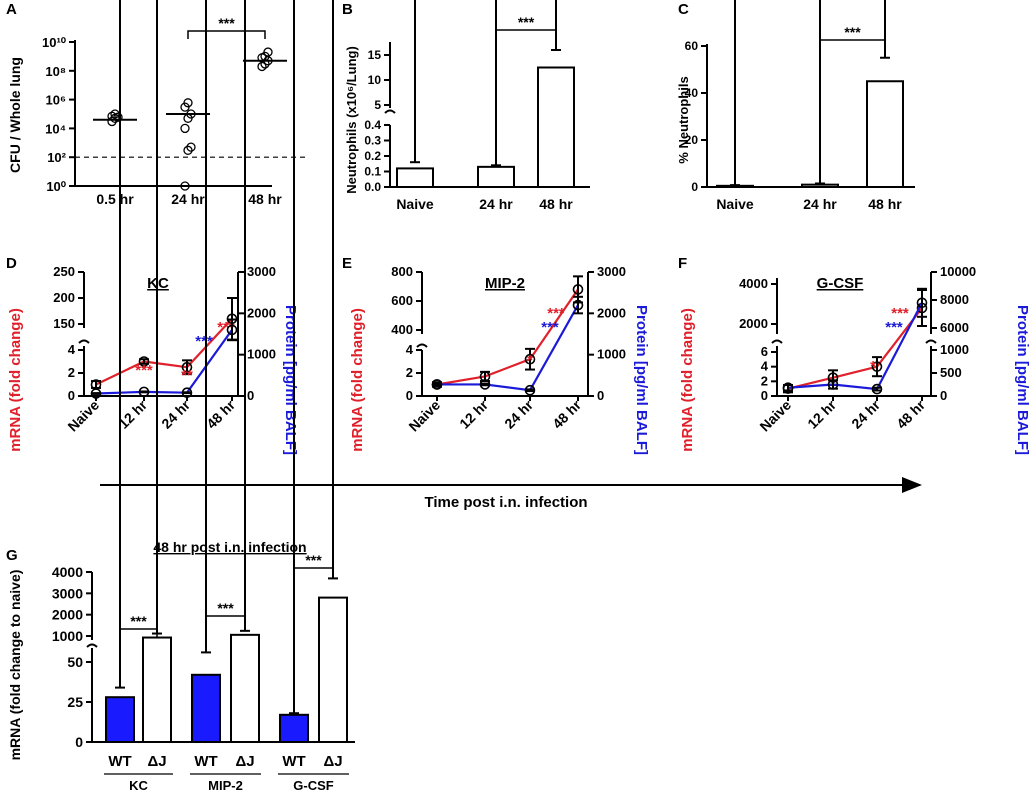 The image size is (1035, 800). What do you see at coordinates (508, 348) in the screenshot?
I see `panel-e-series-protein-line` at bounding box center [508, 348].